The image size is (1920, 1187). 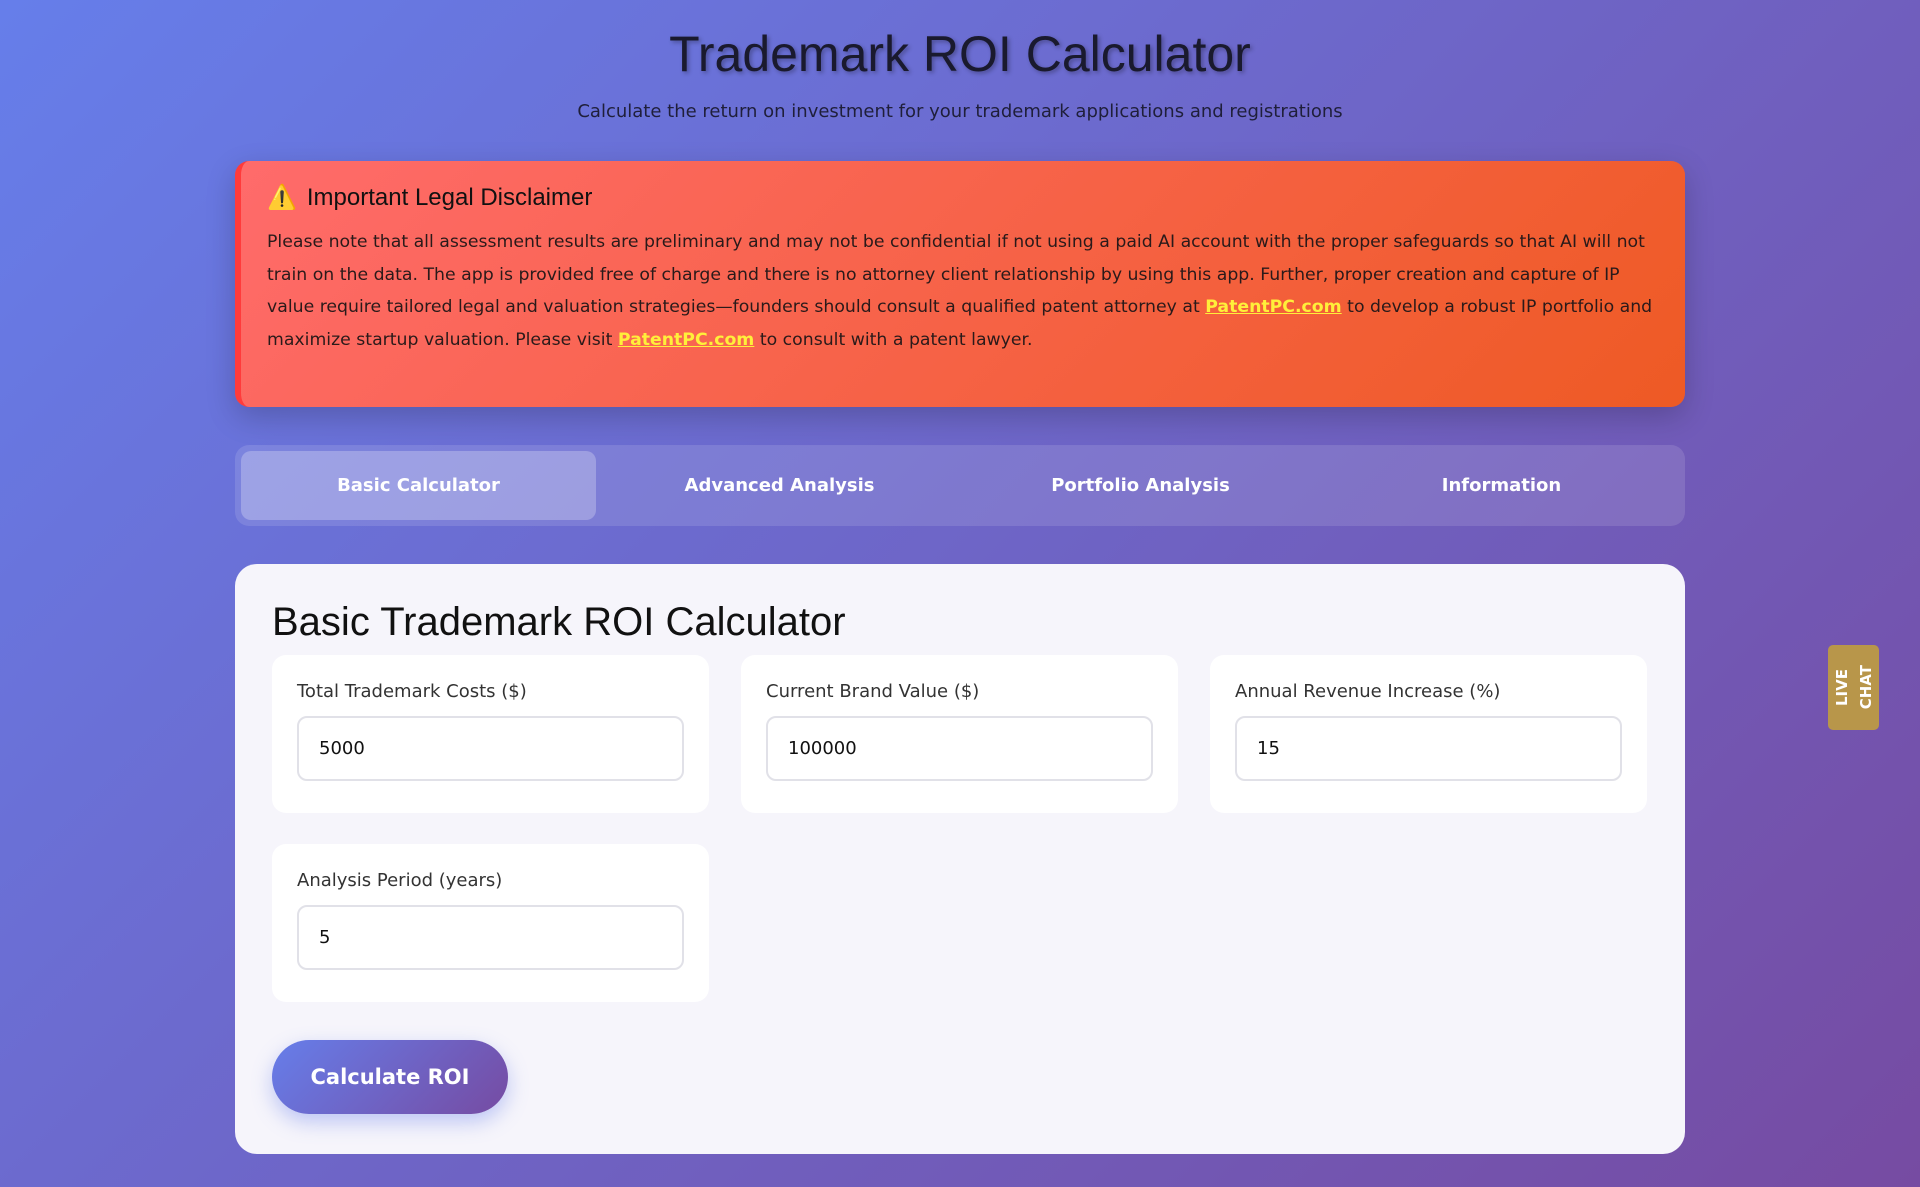 I want to click on analysis-period-label: Analysis Period (years), so click(x=400, y=880).